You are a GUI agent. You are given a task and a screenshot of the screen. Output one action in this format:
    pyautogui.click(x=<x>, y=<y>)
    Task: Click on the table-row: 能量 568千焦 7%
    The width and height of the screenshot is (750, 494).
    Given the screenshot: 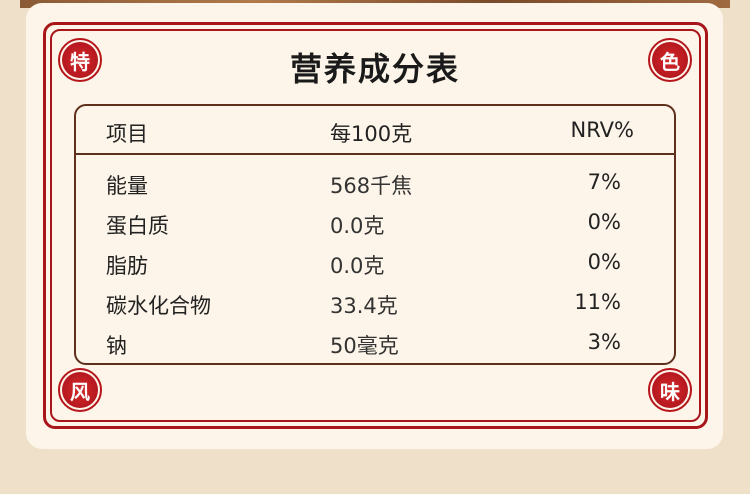 What is the action you would take?
    pyautogui.click(x=375, y=182)
    